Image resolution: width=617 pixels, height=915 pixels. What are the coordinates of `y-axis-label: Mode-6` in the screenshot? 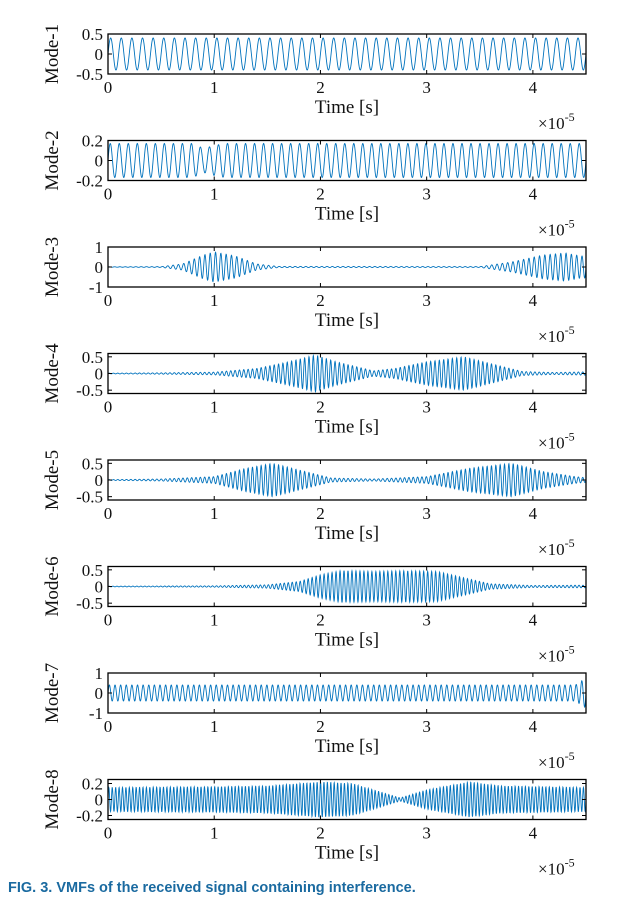 It's located at (52, 586).